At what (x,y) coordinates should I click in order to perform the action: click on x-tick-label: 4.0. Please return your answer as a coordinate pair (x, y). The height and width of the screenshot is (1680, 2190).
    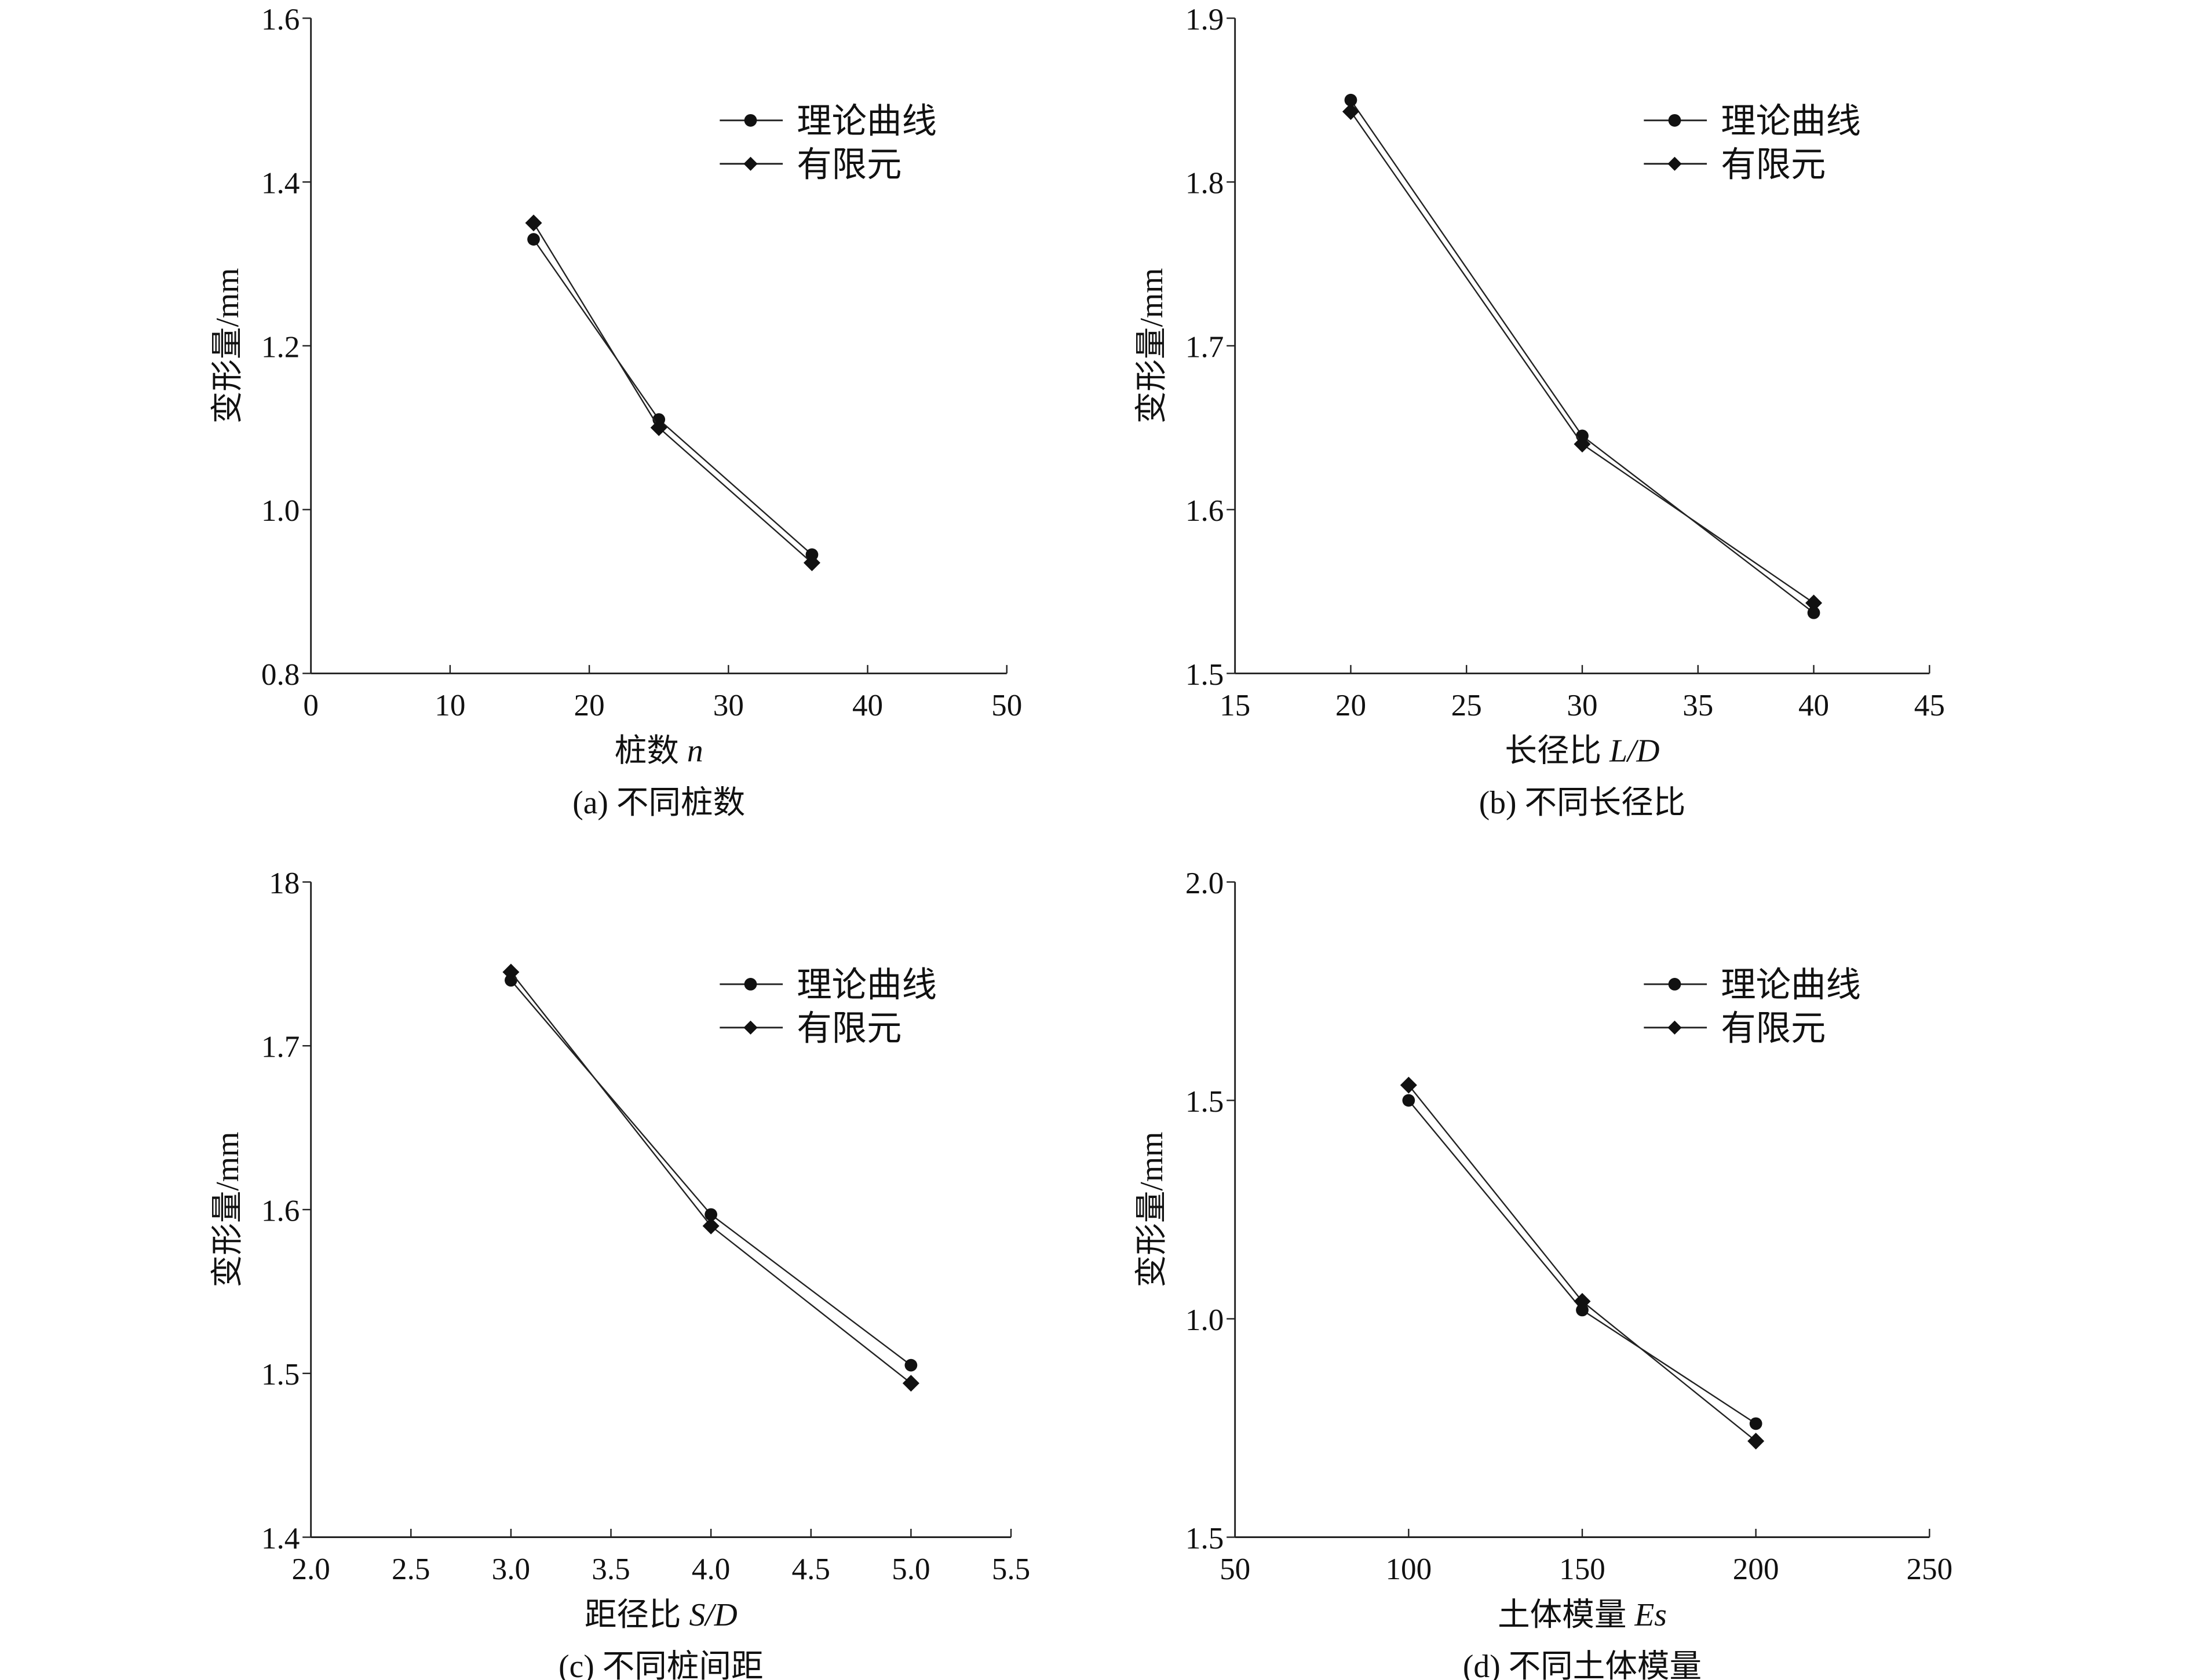
    Looking at the image, I should click on (711, 1569).